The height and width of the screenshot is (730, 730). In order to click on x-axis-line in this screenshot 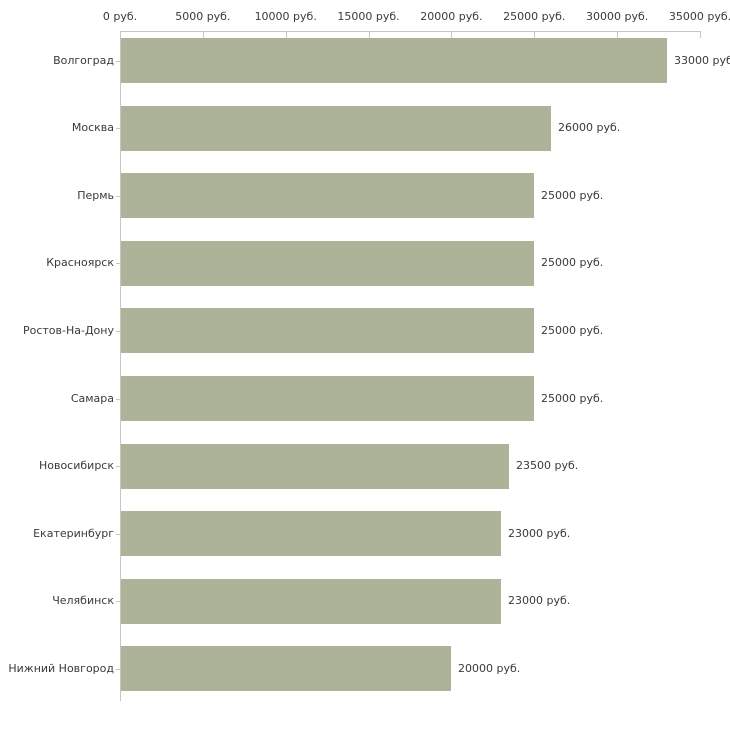, I will do `click(410, 31)`.